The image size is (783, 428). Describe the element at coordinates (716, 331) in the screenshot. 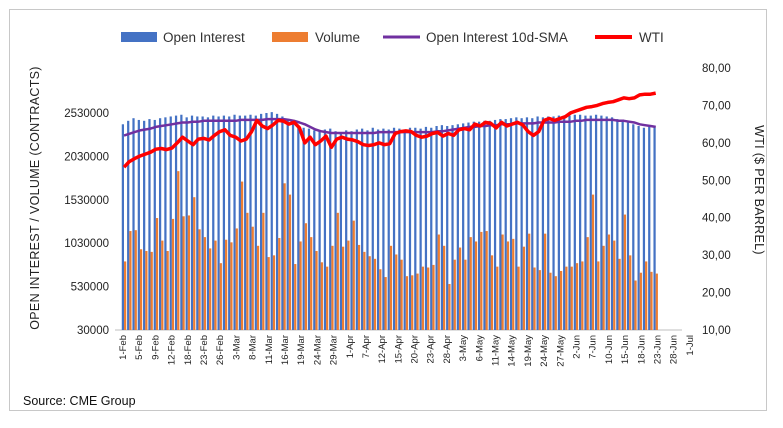

I see `y-tick-right: 10,00` at that location.